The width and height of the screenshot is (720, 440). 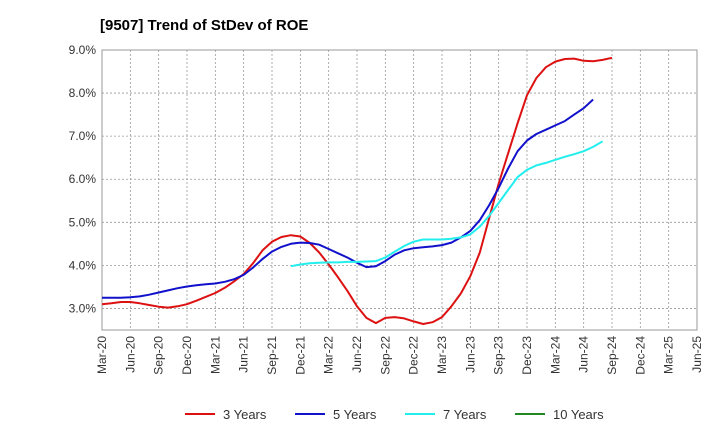 I want to click on x-tick-label: Jun-25, so click(x=697, y=354).